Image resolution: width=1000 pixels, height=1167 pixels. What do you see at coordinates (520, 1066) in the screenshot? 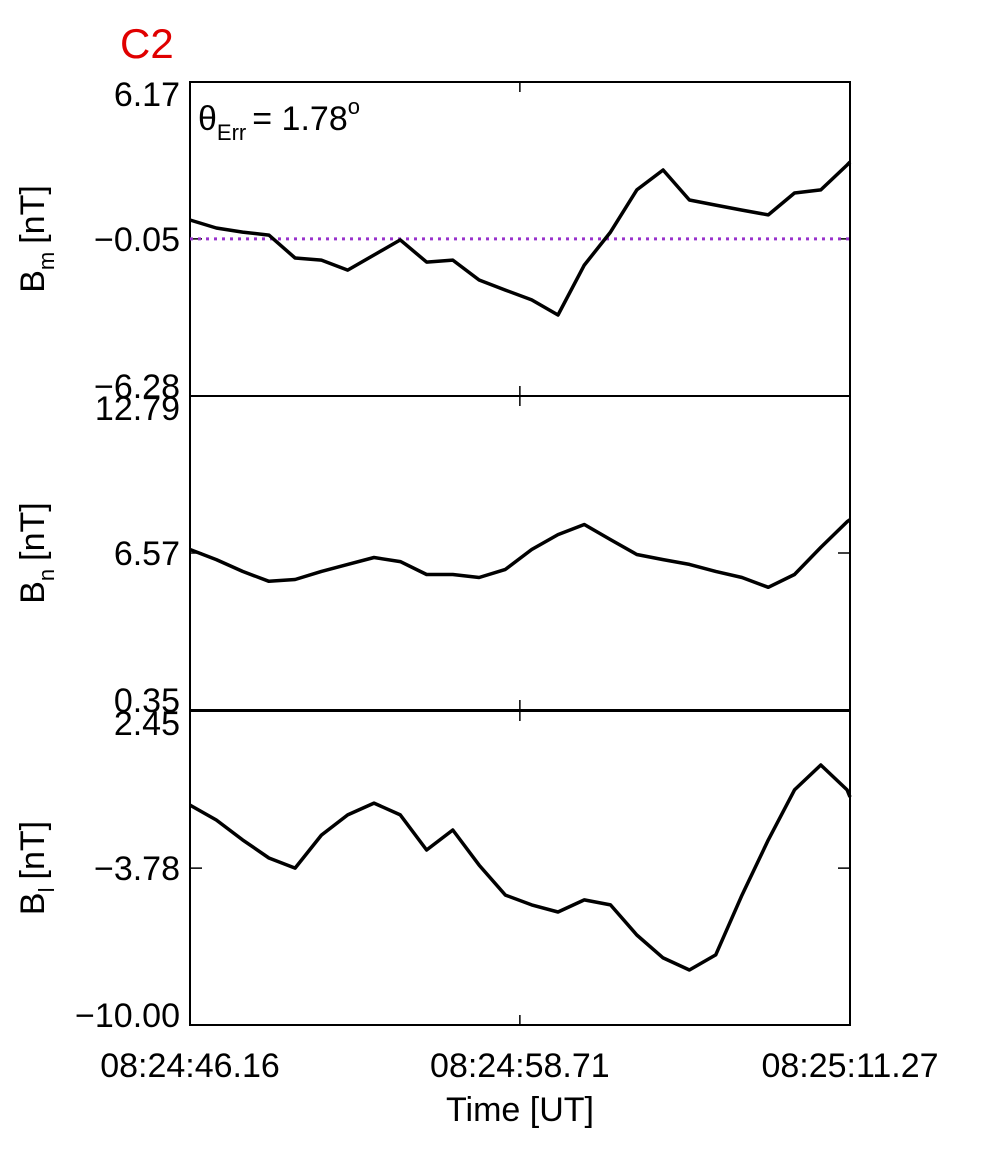
I see `x-tick-label: 08:24:58.71` at bounding box center [520, 1066].